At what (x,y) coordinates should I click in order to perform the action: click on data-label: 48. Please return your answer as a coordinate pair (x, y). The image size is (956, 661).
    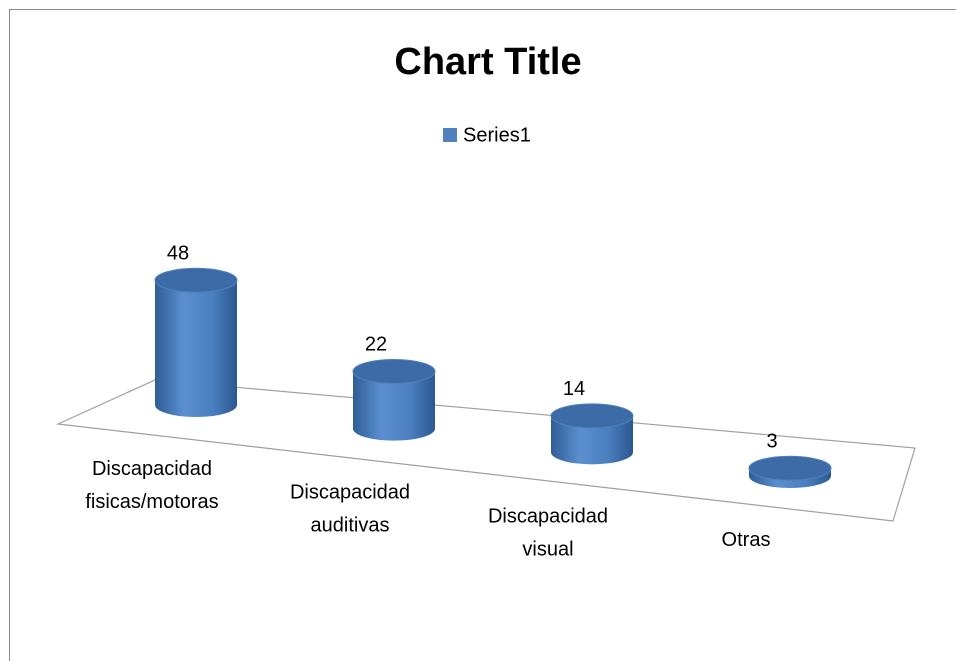
    Looking at the image, I should click on (178, 253).